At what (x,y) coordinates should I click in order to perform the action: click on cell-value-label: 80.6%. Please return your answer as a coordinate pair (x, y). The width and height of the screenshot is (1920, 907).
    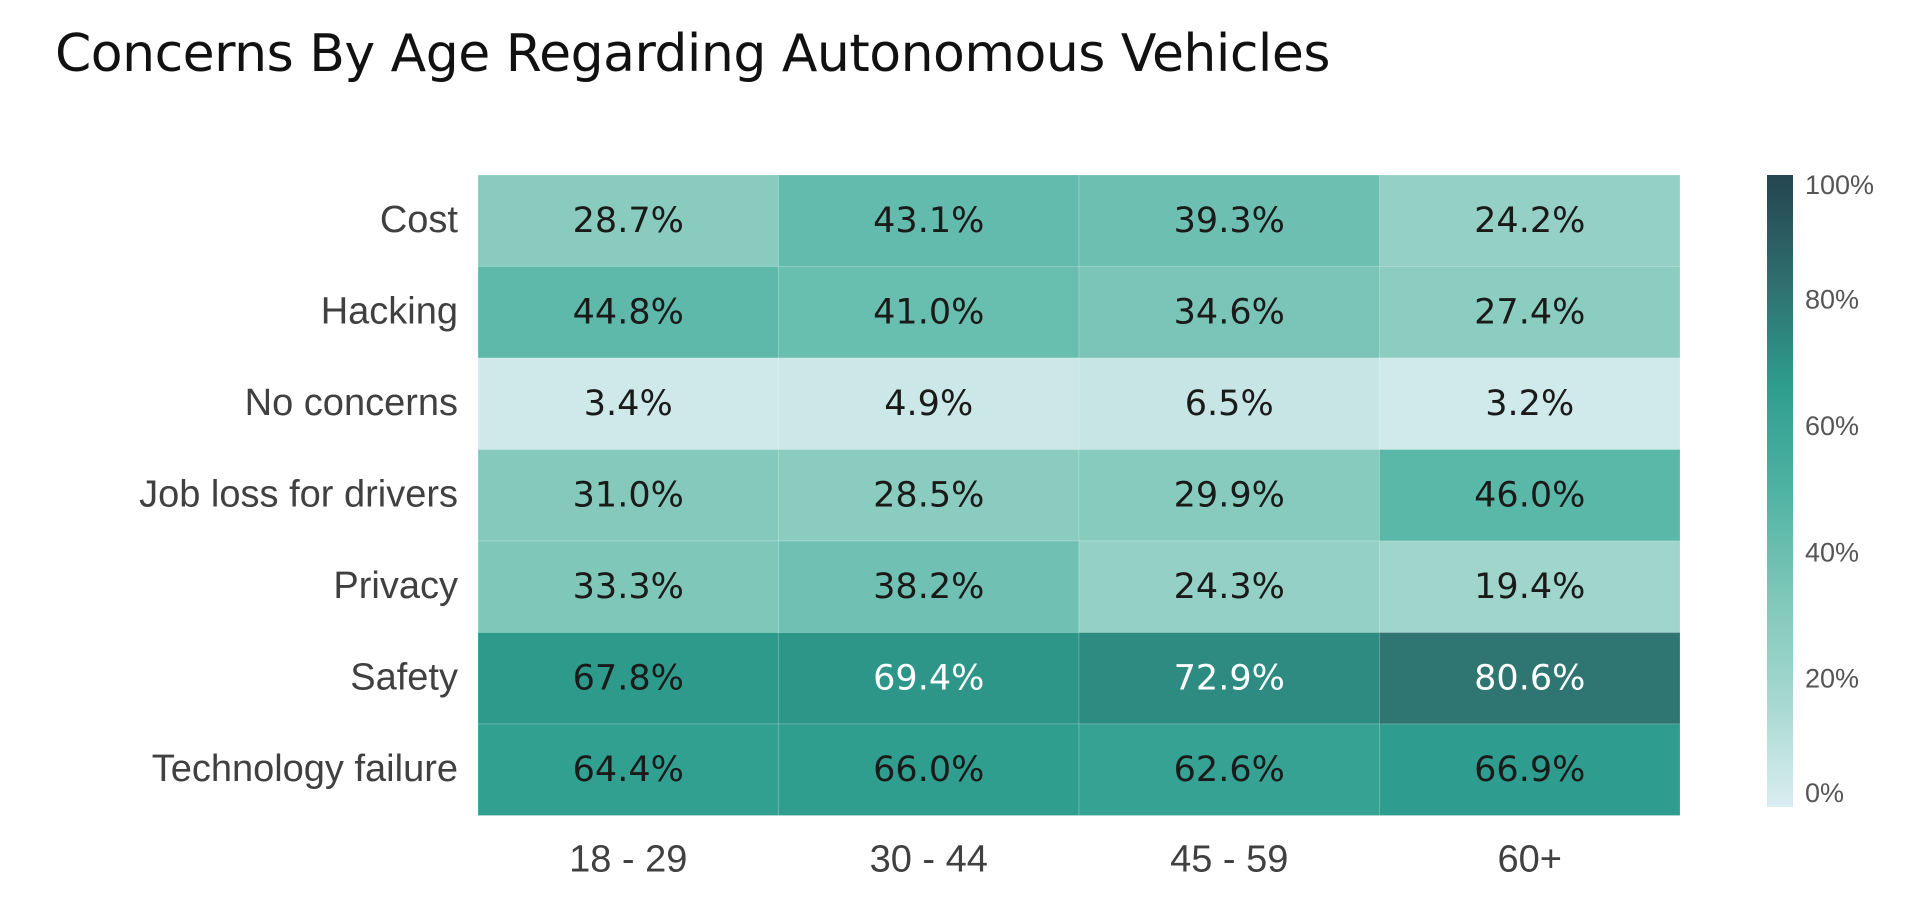
    Looking at the image, I should click on (1529, 678).